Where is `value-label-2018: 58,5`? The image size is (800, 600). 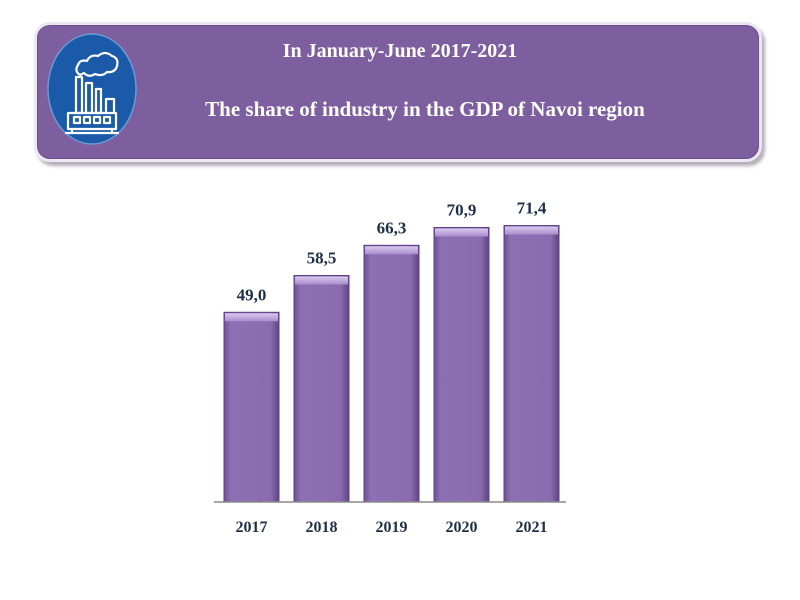 value-label-2018: 58,5 is located at coordinates (322, 258).